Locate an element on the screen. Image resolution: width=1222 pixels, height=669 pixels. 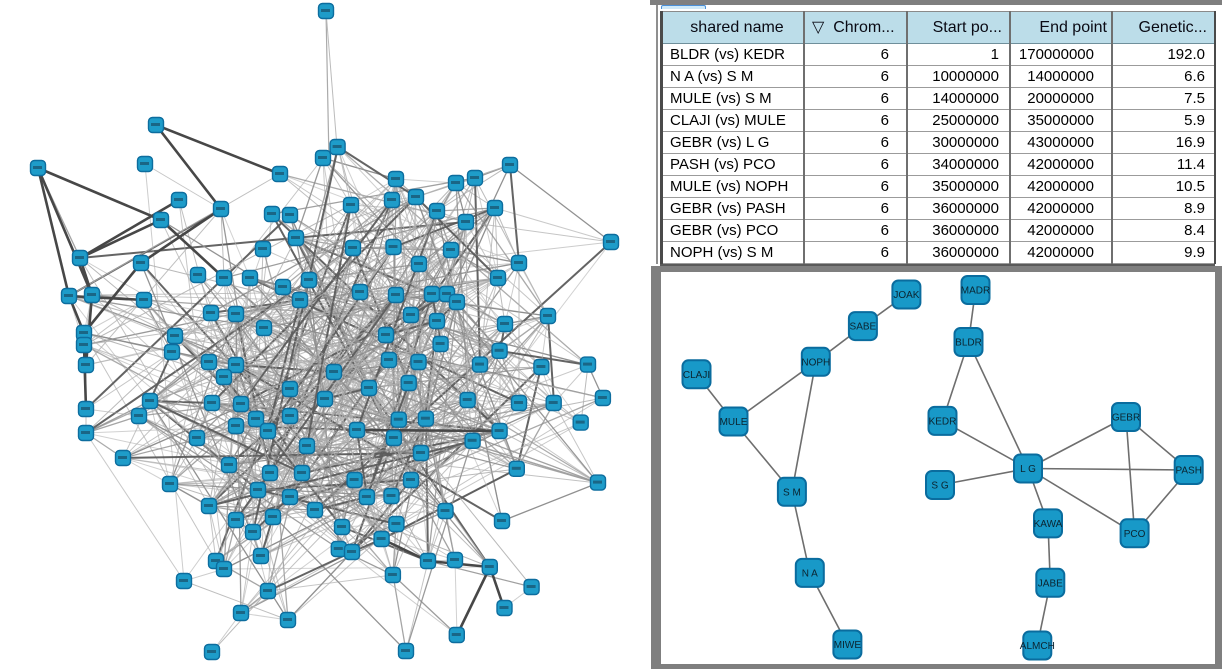
svg-text: S M is located at coordinates (792, 492).